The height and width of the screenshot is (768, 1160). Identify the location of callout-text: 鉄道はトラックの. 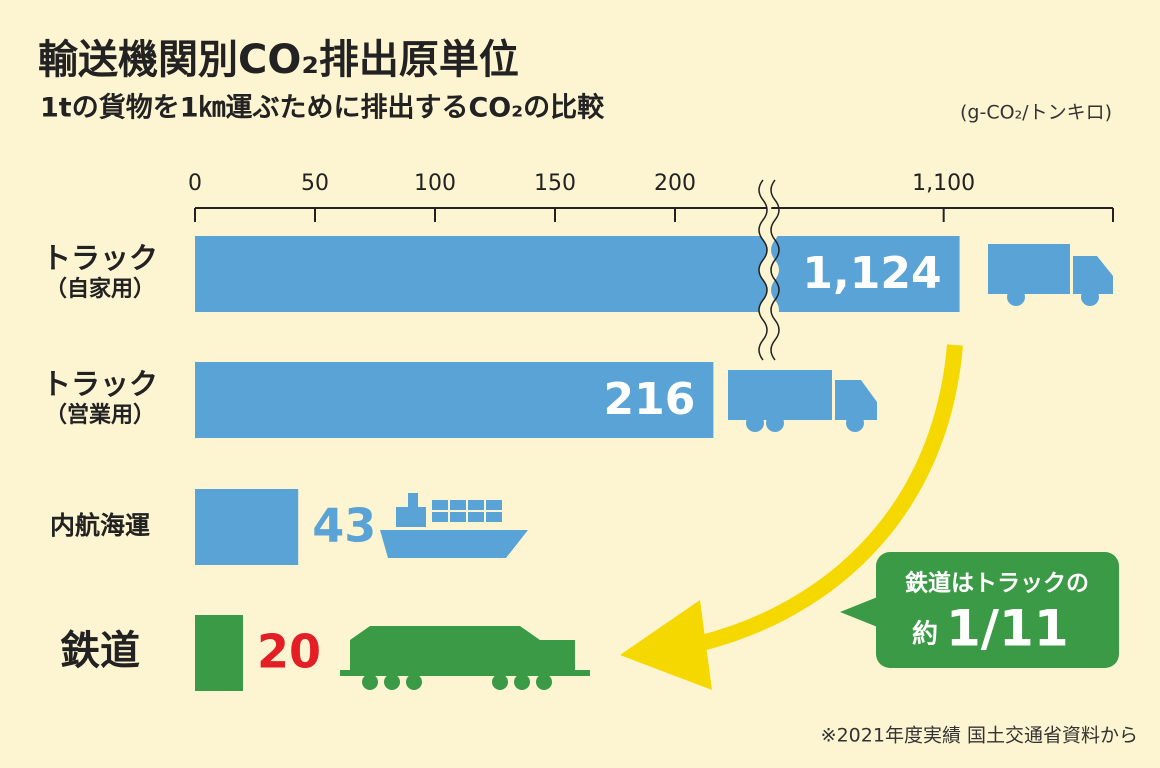
(997, 583).